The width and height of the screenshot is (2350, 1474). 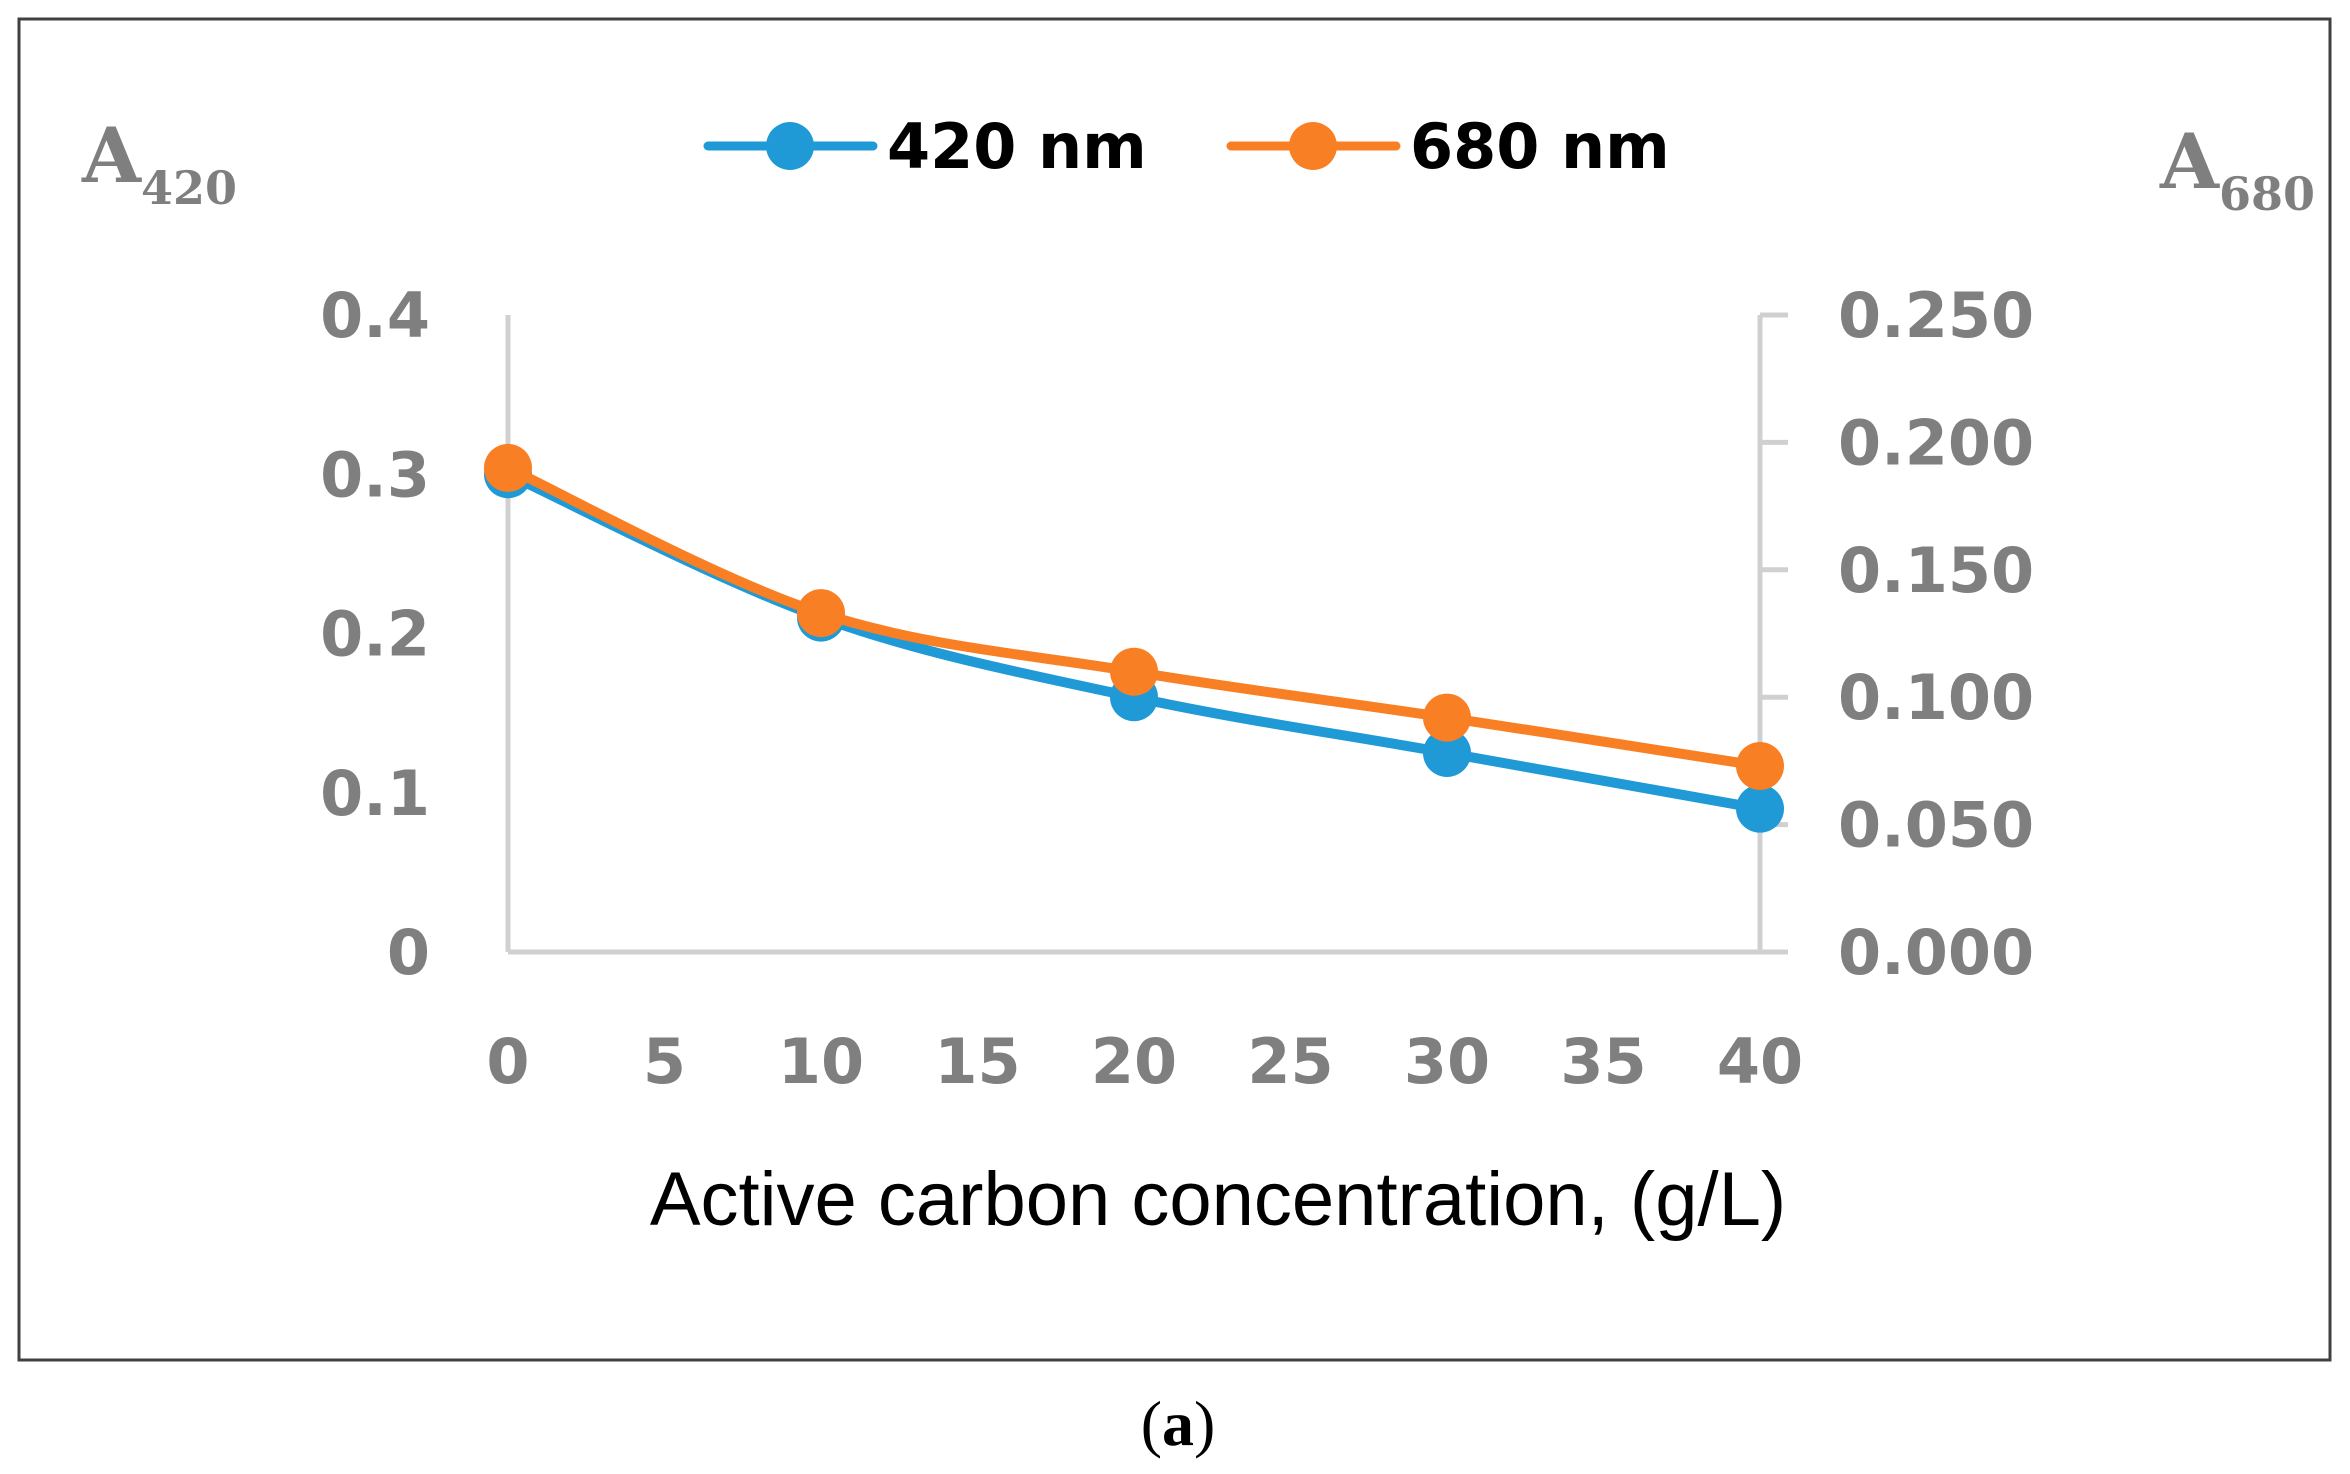 What do you see at coordinates (375, 793) in the screenshot?
I see `left-y-tick-label: 0.1` at bounding box center [375, 793].